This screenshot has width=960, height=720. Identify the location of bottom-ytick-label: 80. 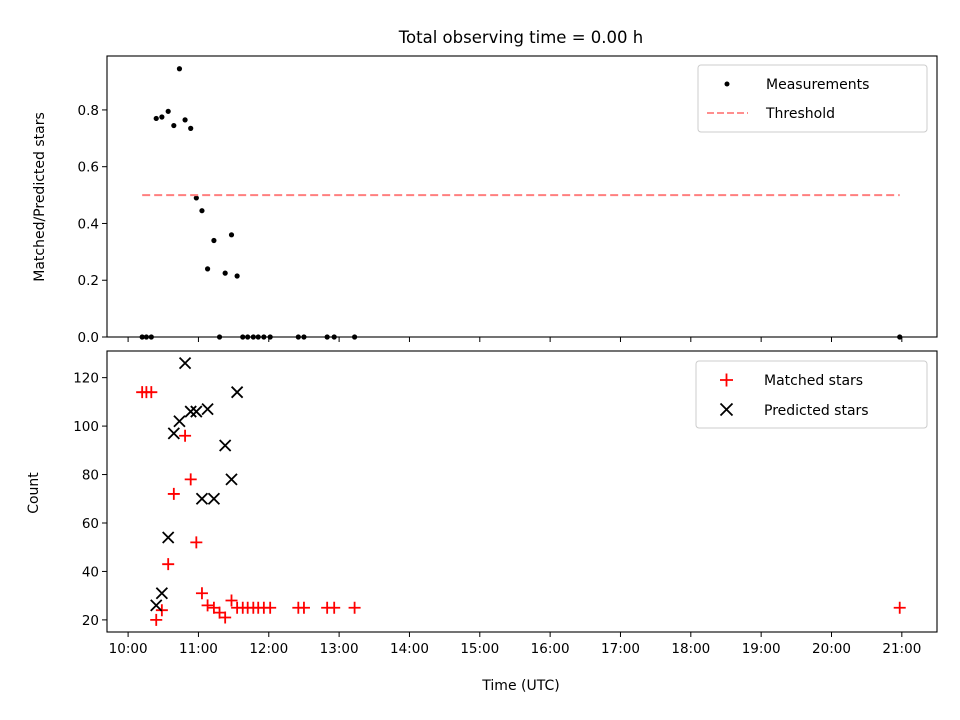
(90, 476).